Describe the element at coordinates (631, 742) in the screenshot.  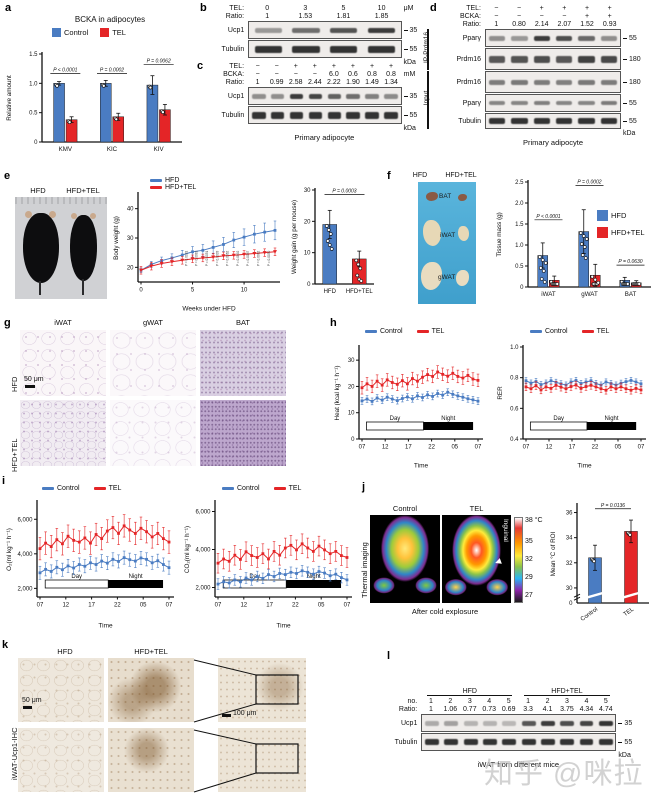
I see `kda-marker: 55` at that location.